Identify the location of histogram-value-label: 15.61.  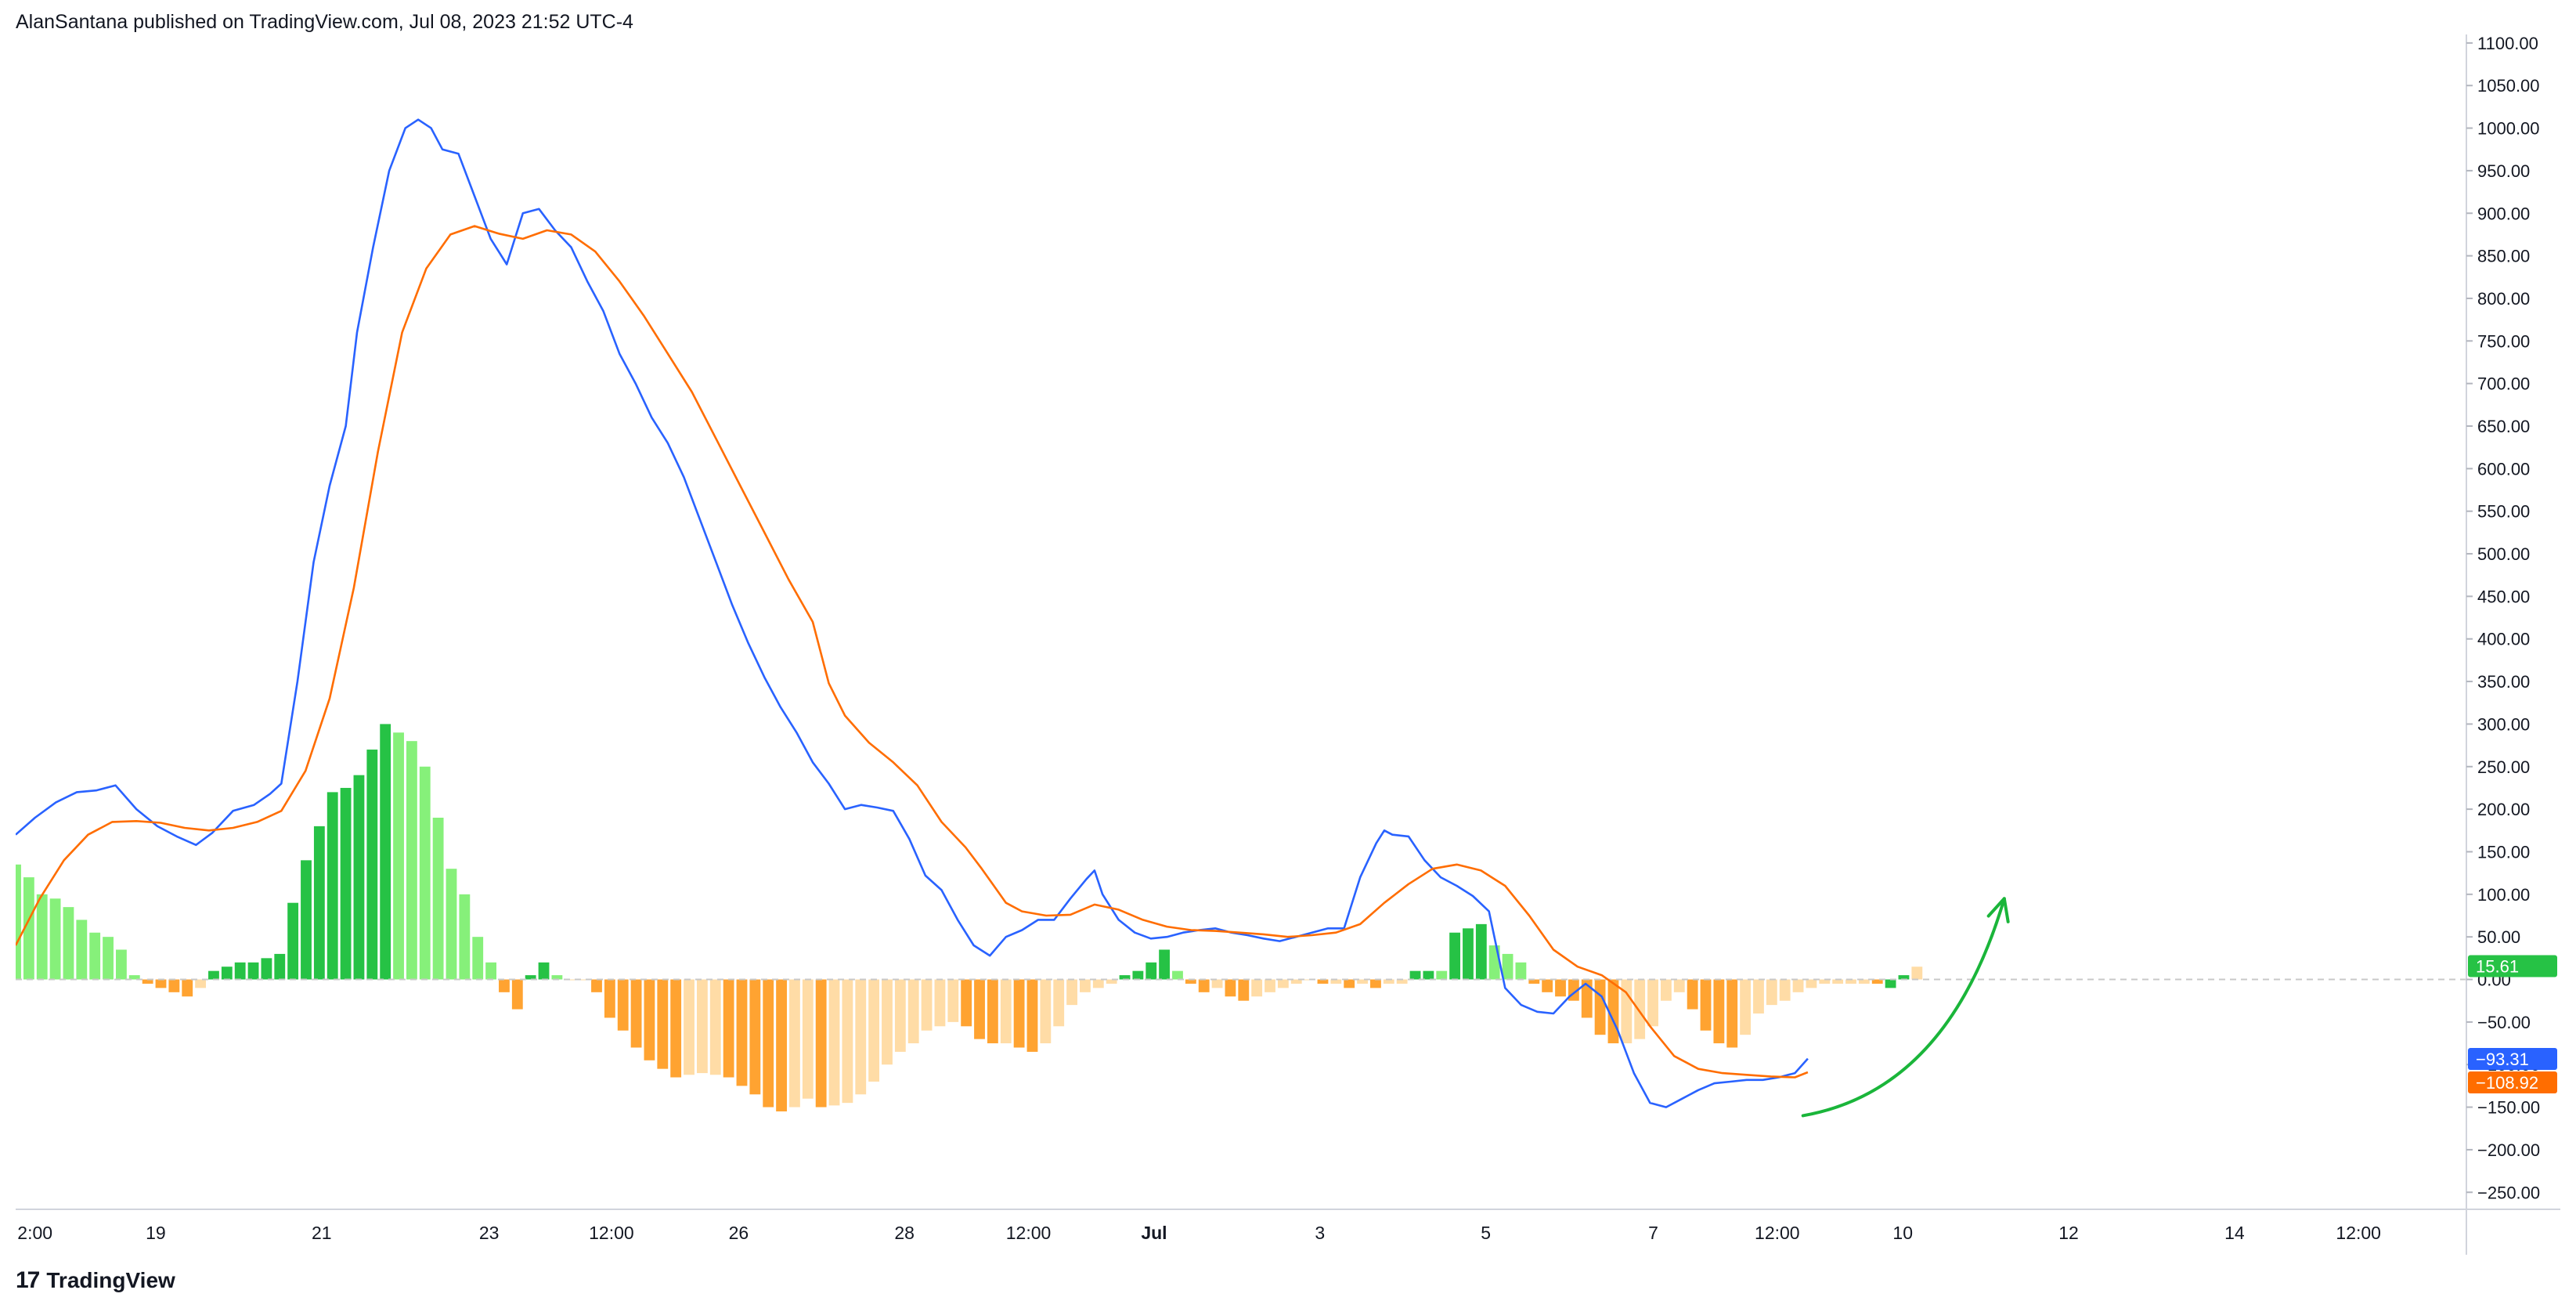
(2497, 967).